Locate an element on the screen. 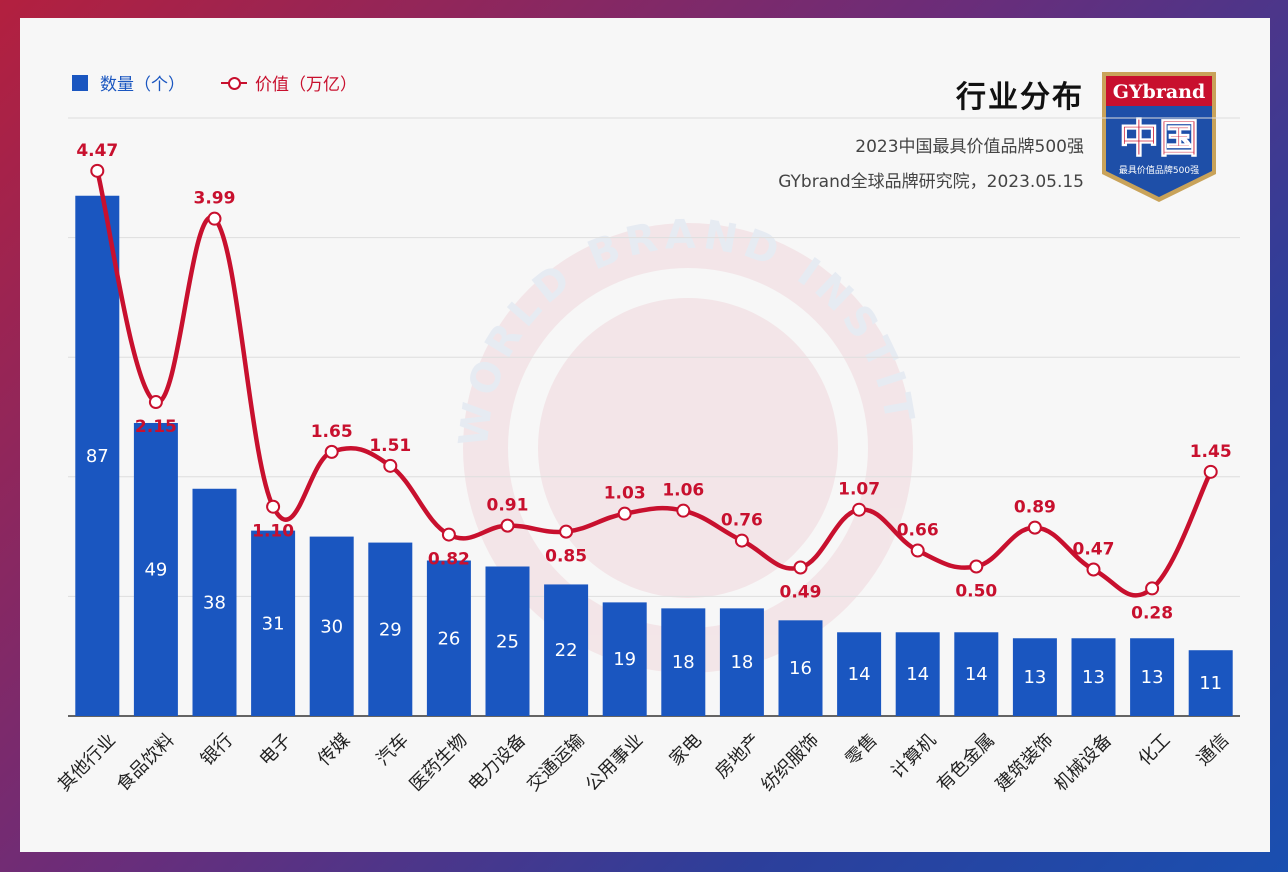 This screenshot has height=872, width=1288. bar-value-label: 31 is located at coordinates (273, 623).